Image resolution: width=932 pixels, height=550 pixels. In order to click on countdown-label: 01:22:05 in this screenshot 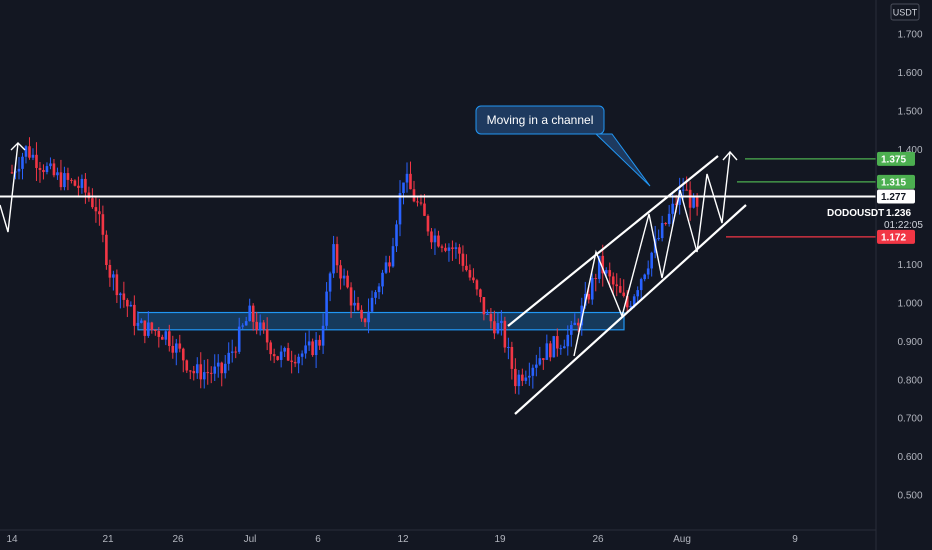, I will do `click(903, 225)`.